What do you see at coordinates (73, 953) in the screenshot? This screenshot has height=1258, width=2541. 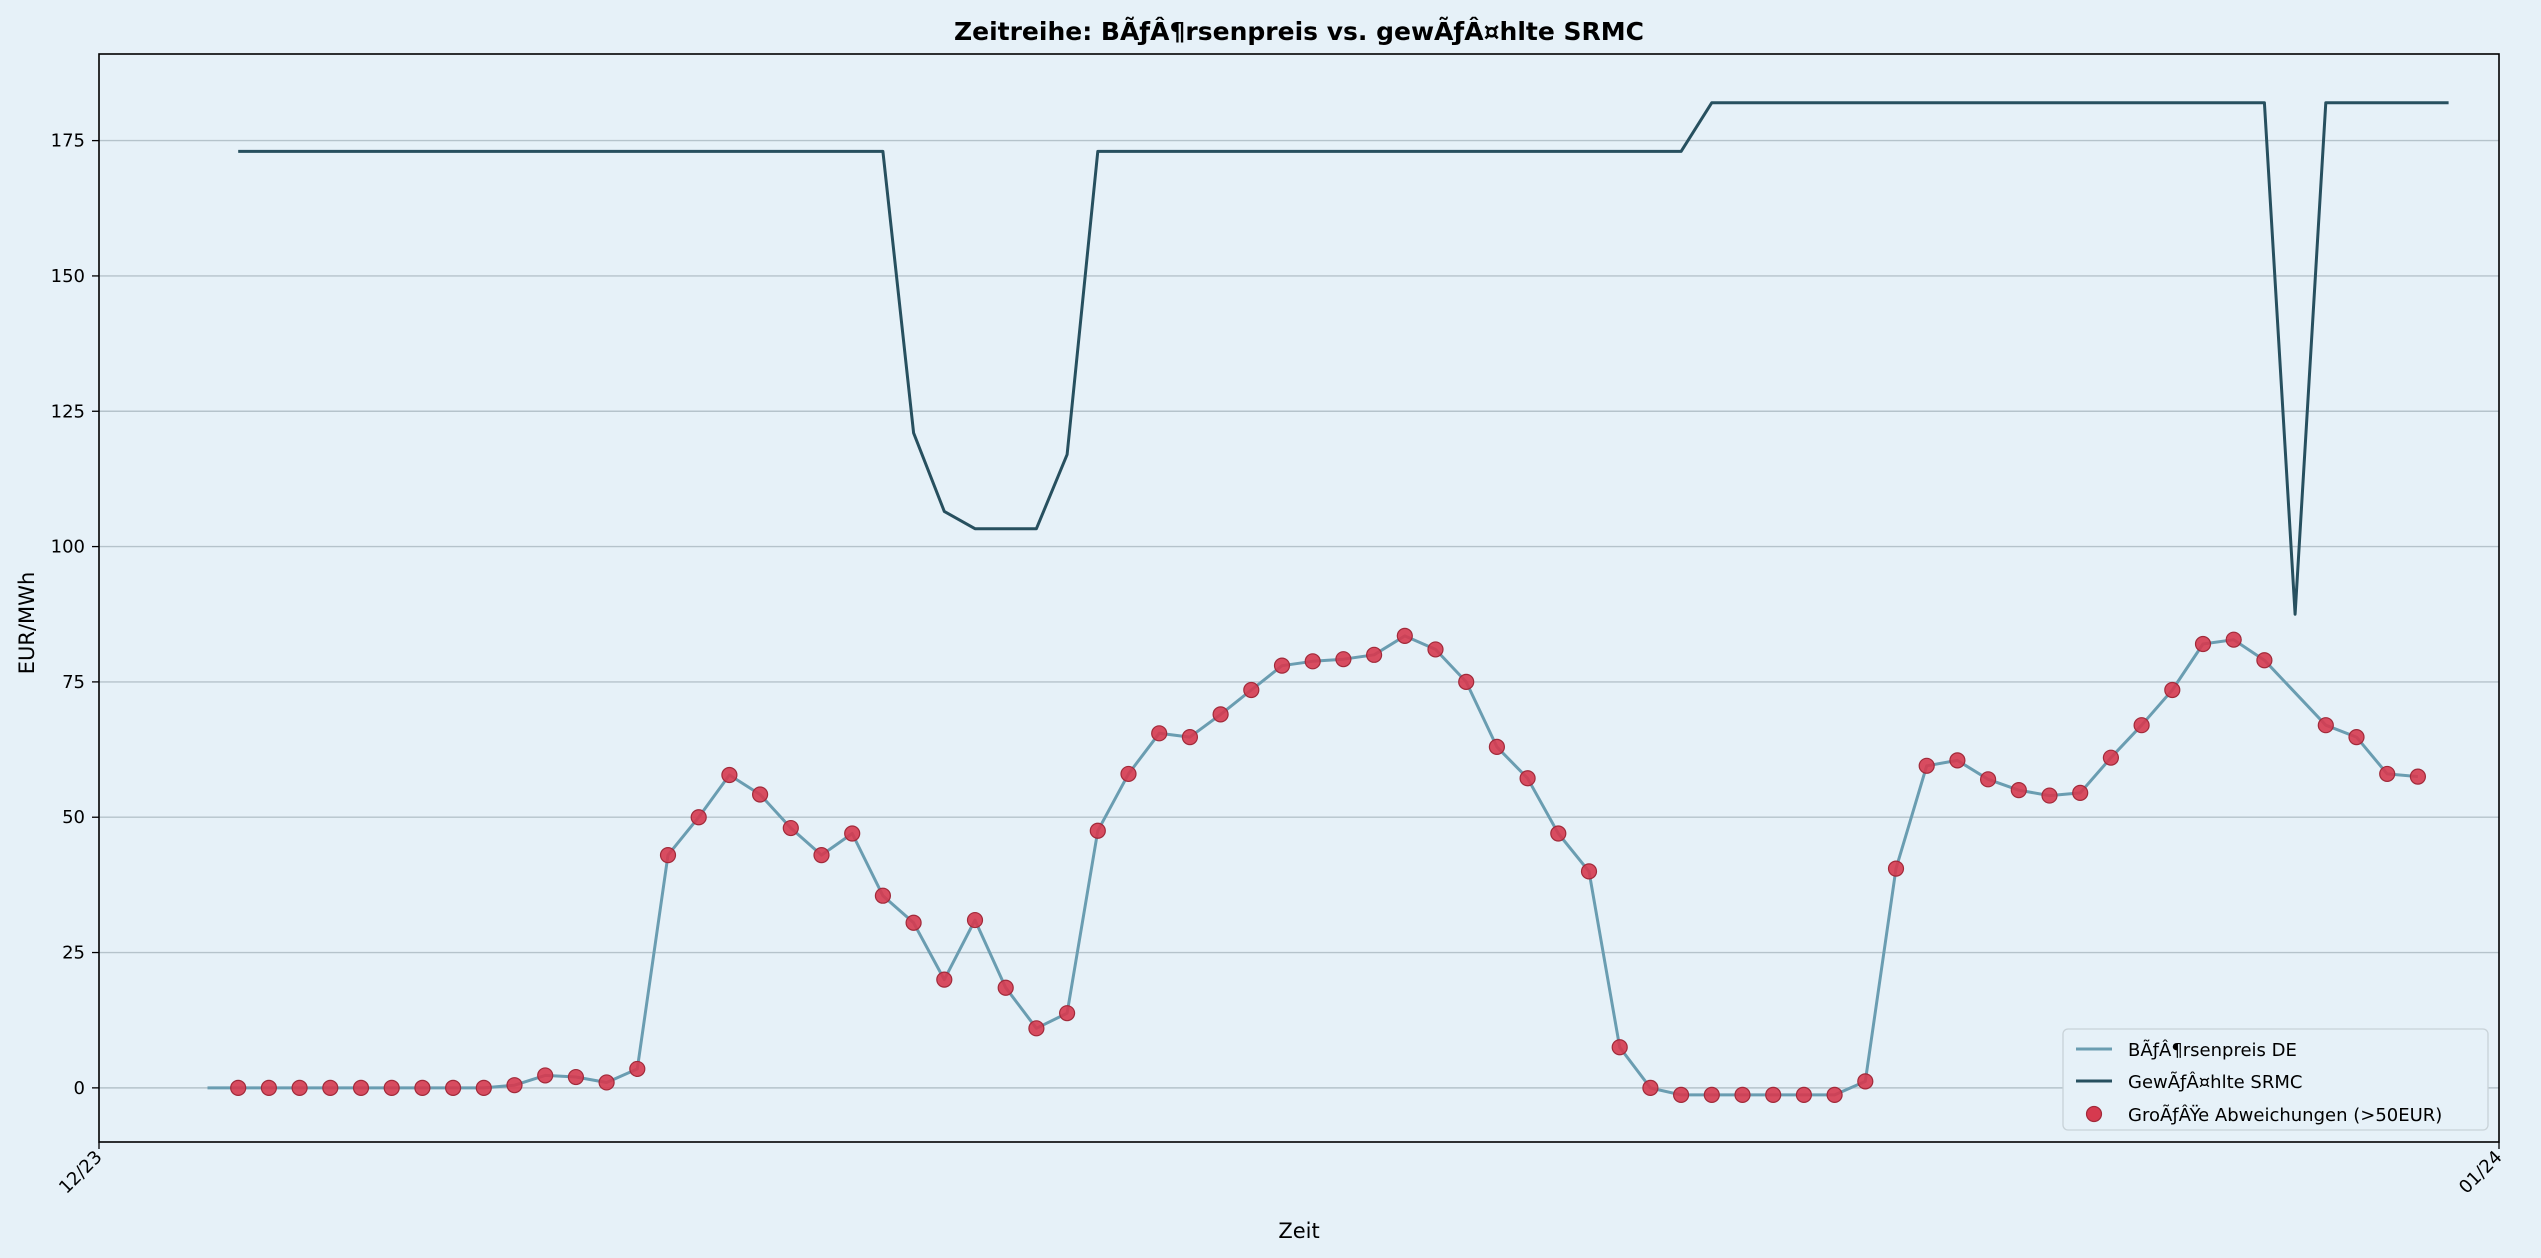 I see `y-tick-label-1: 25` at bounding box center [73, 953].